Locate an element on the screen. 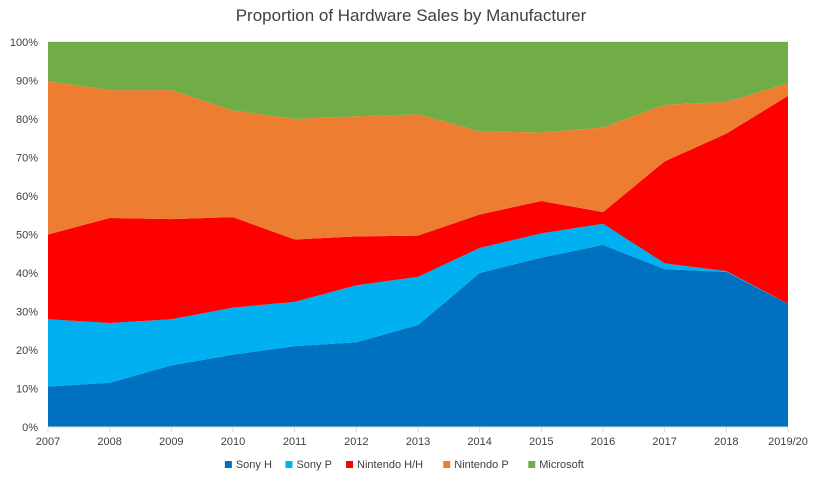 The height and width of the screenshot is (482, 813). x-tick-label: 2014 is located at coordinates (479, 442).